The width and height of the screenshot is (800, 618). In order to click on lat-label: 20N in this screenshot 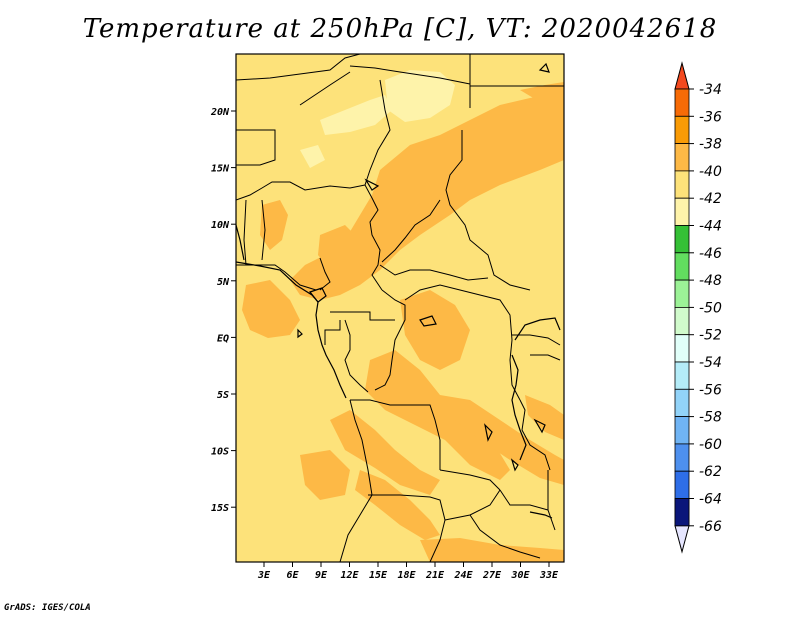, I will do `click(220, 112)`.